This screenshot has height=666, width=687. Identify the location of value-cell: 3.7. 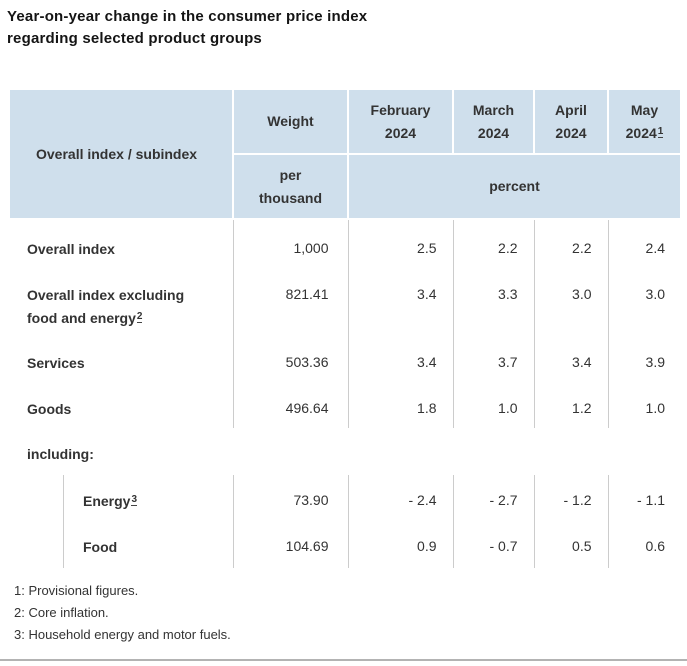
(493, 360).